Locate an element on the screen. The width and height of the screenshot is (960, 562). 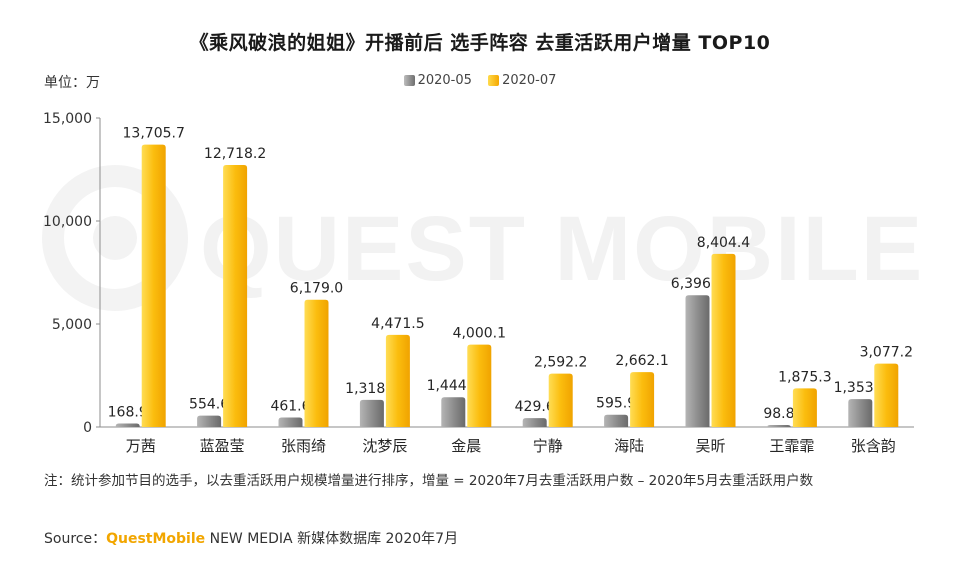
data-label-2020-05: 429.6 is located at coordinates (535, 407).